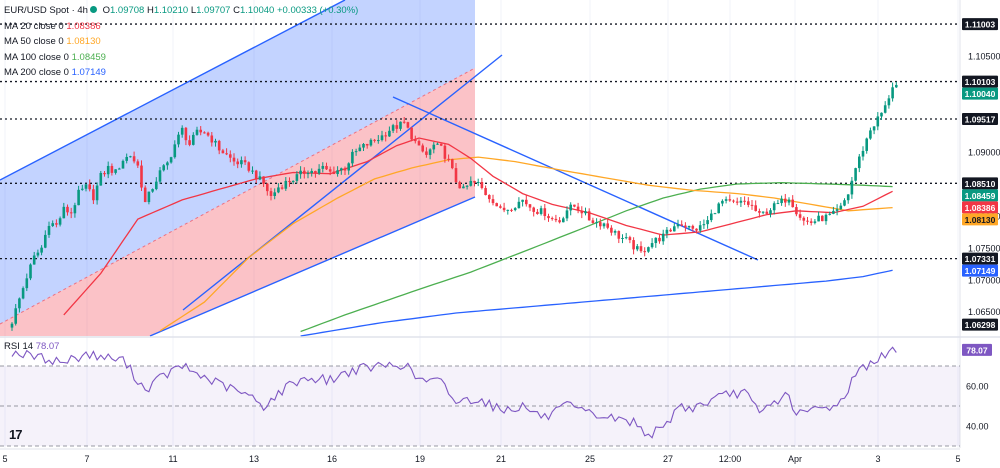  I want to click on rsi-value-text: 78.07, so click(977, 350).